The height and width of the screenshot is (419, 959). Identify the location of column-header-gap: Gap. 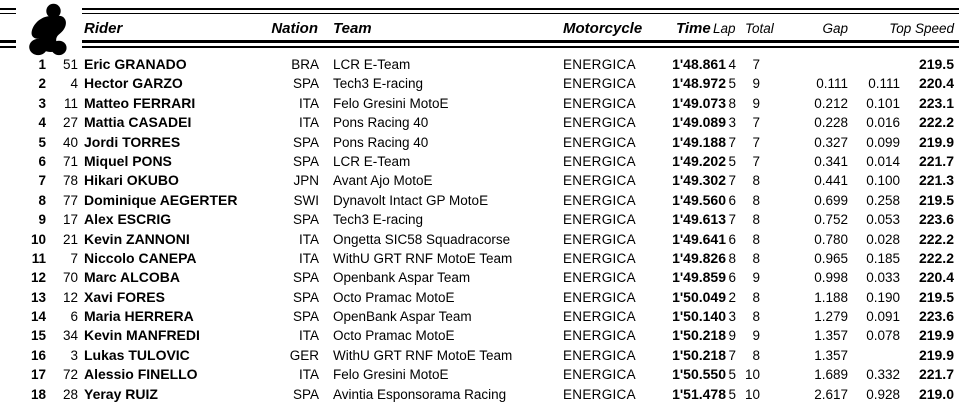
(835, 28).